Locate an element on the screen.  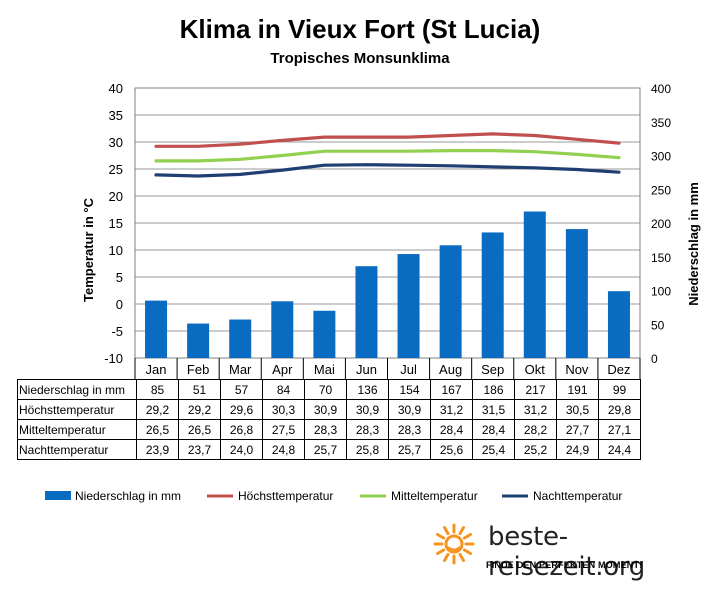
bar-aug is located at coordinates (450, 301).